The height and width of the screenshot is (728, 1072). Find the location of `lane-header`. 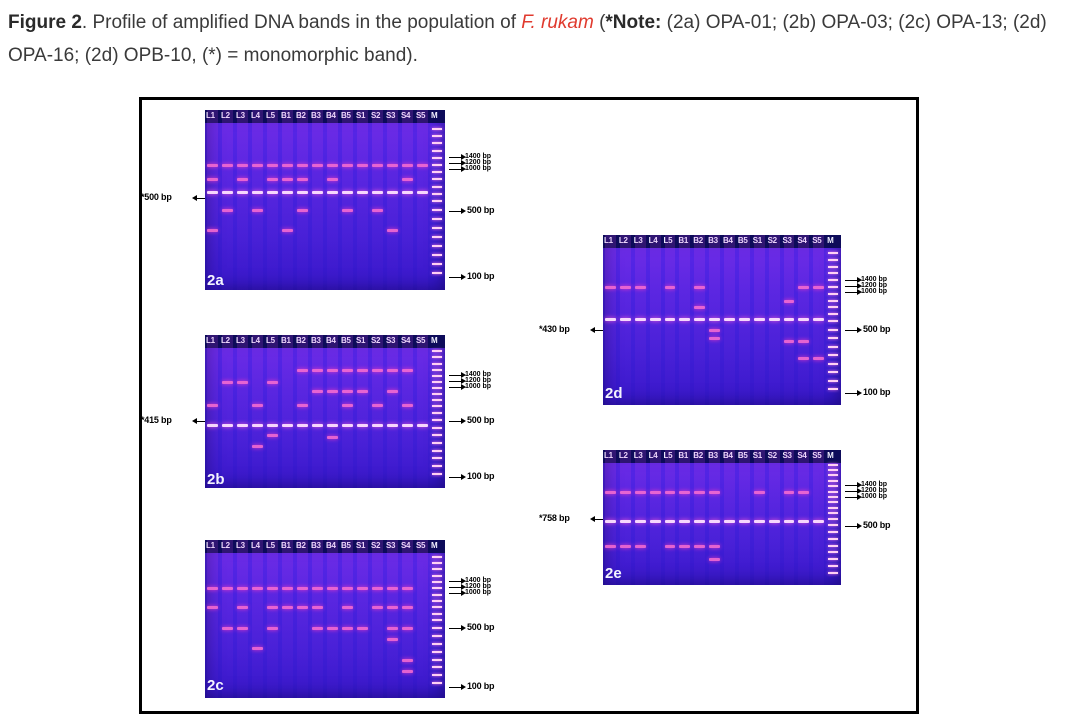

lane-header is located at coordinates (325, 341).